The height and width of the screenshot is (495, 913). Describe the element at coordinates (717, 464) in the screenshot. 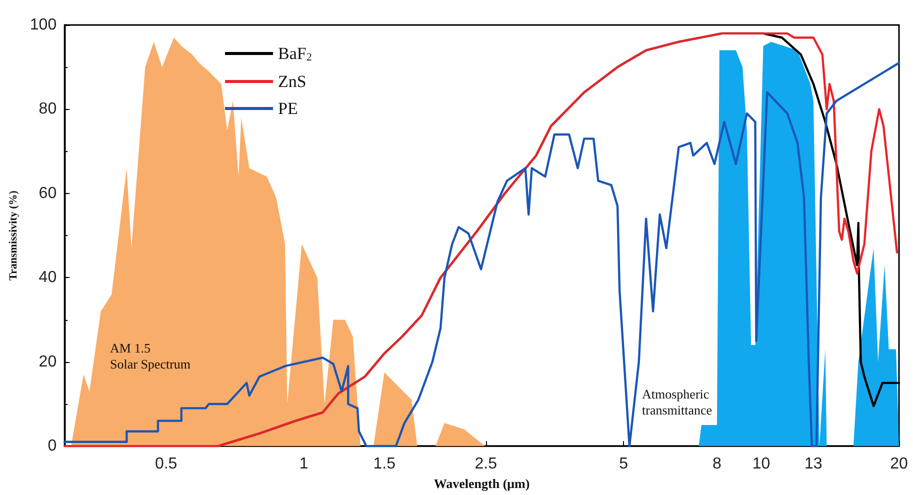

I see `x-tick-label: 8` at that location.